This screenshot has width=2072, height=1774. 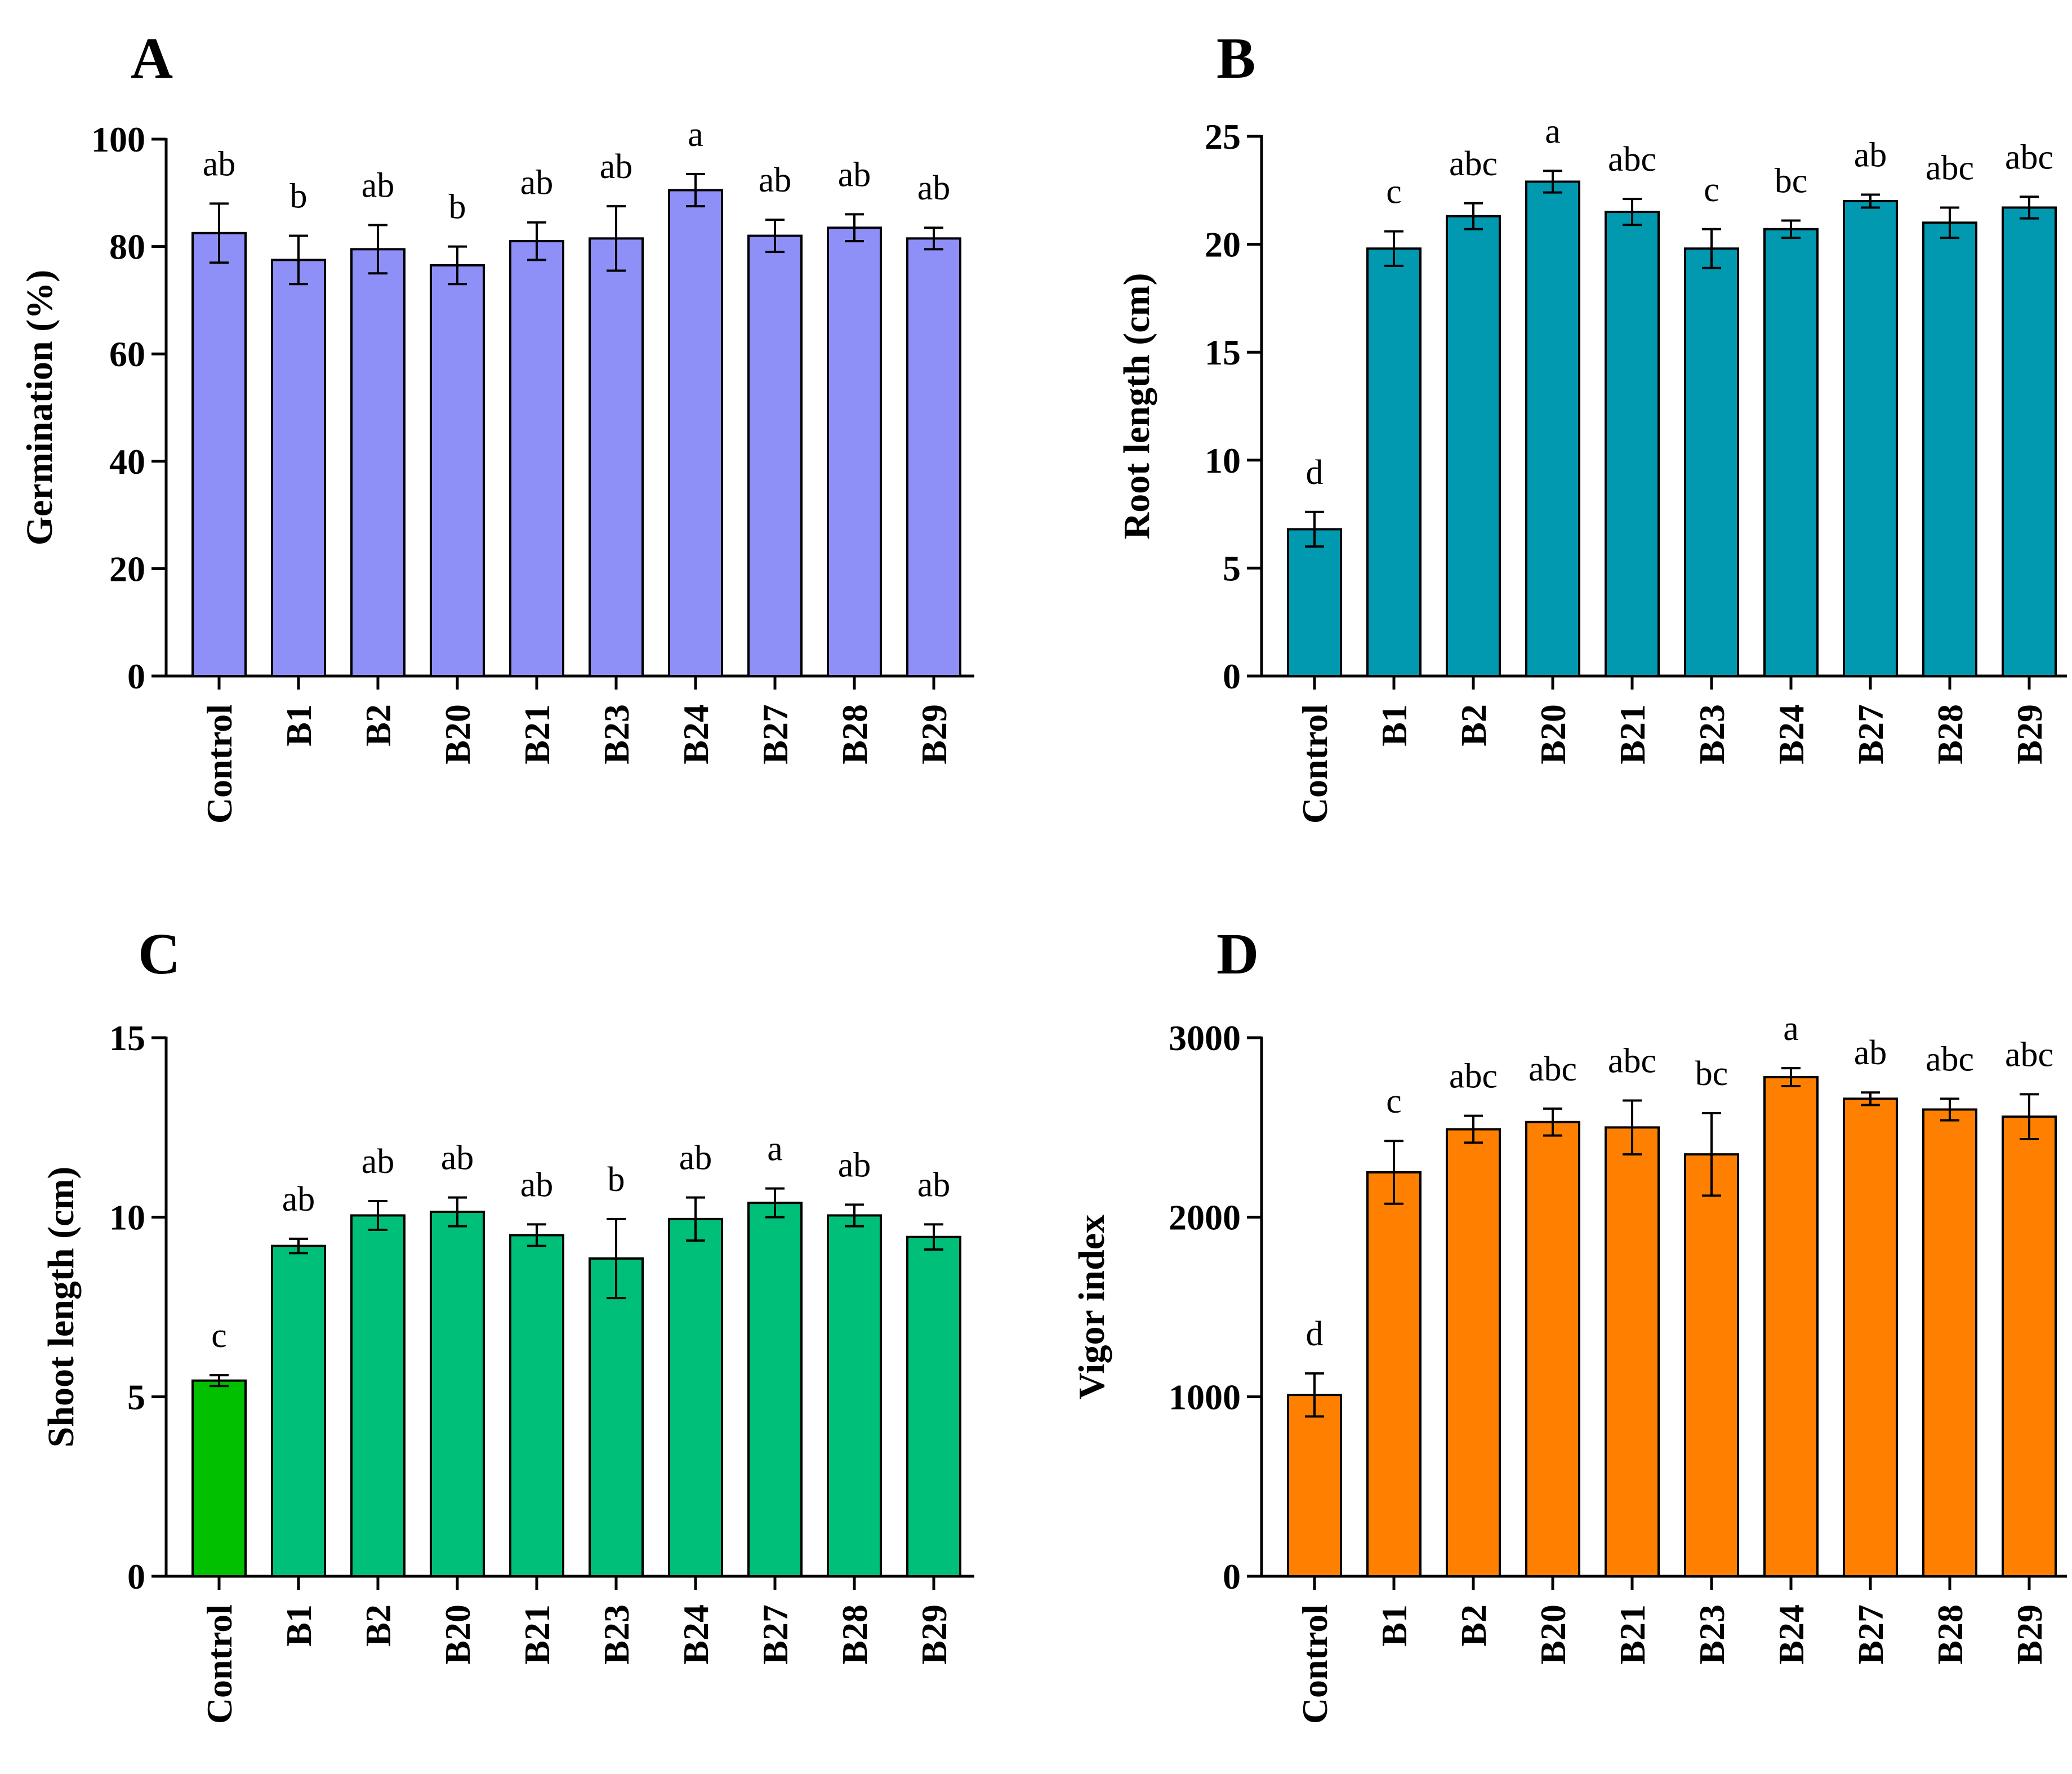 I want to click on y-tick-label: 80, so click(x=127, y=247).